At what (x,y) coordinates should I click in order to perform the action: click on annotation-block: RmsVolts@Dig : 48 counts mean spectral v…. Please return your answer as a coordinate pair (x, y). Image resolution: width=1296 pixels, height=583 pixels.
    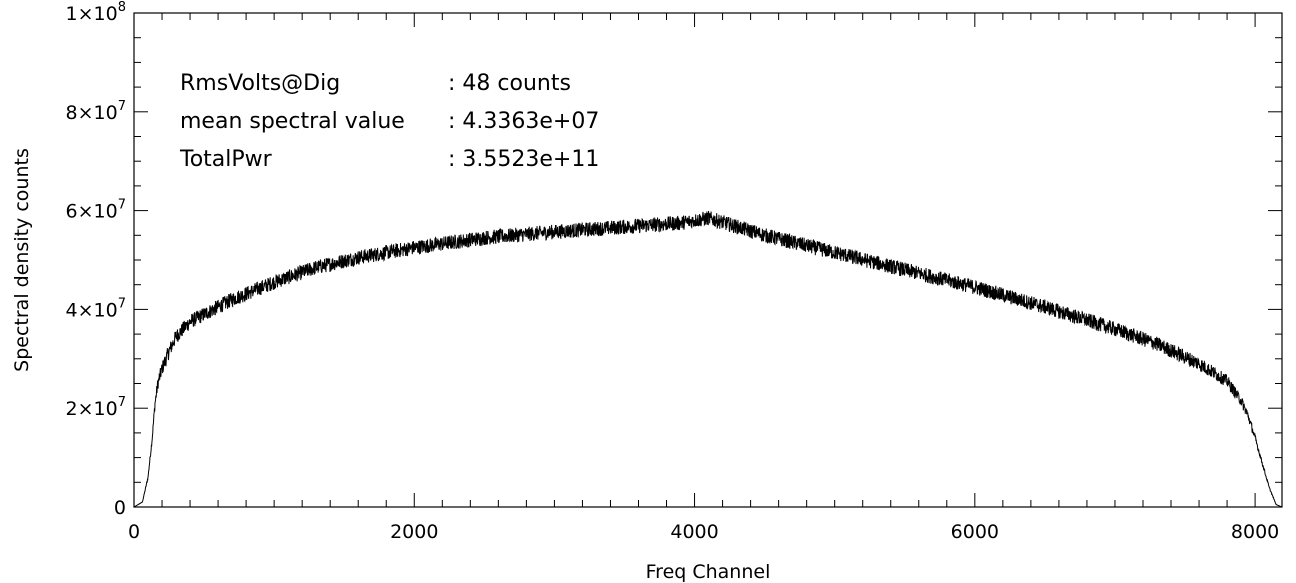
    Looking at the image, I should click on (389, 121).